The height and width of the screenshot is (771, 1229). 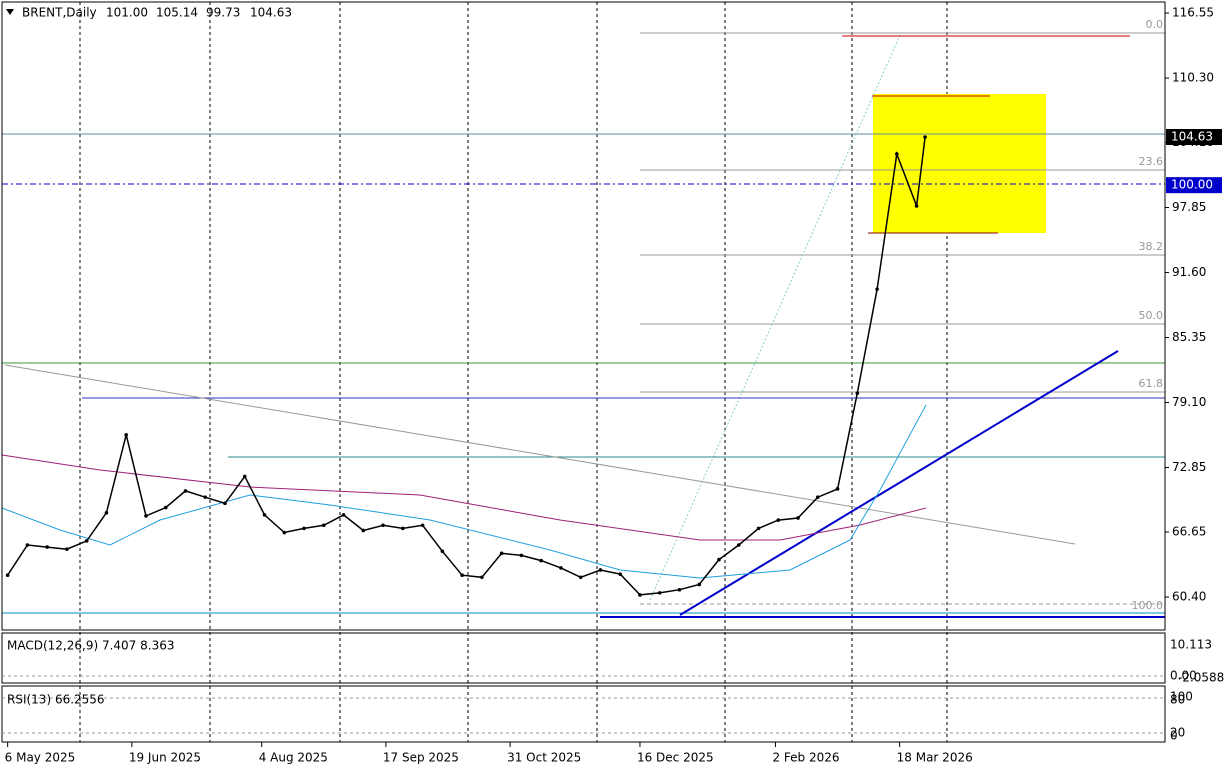 I want to click on y-tick-label: 66.65, so click(x=1189, y=532).